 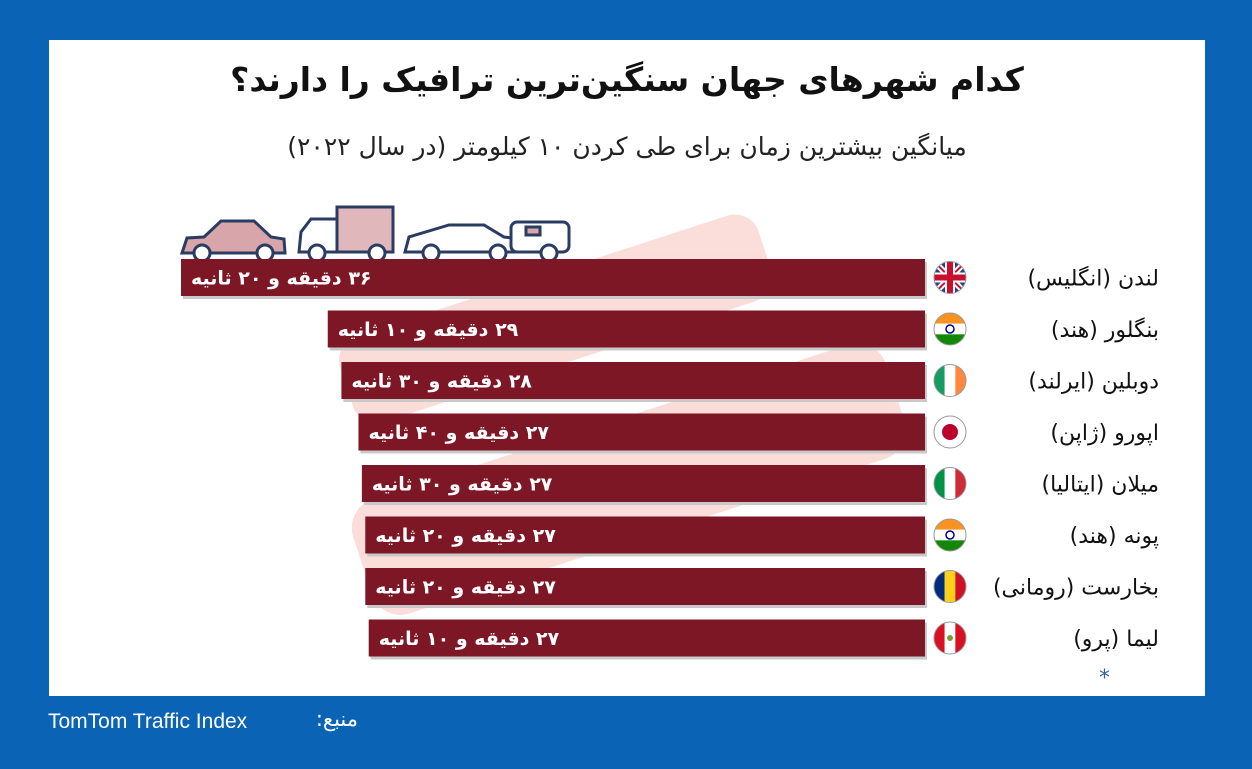 What do you see at coordinates (441, 382) in the screenshot?
I see `bar-value-label: ۲۸ دقیقه و ۳۰ ثانیه` at bounding box center [441, 382].